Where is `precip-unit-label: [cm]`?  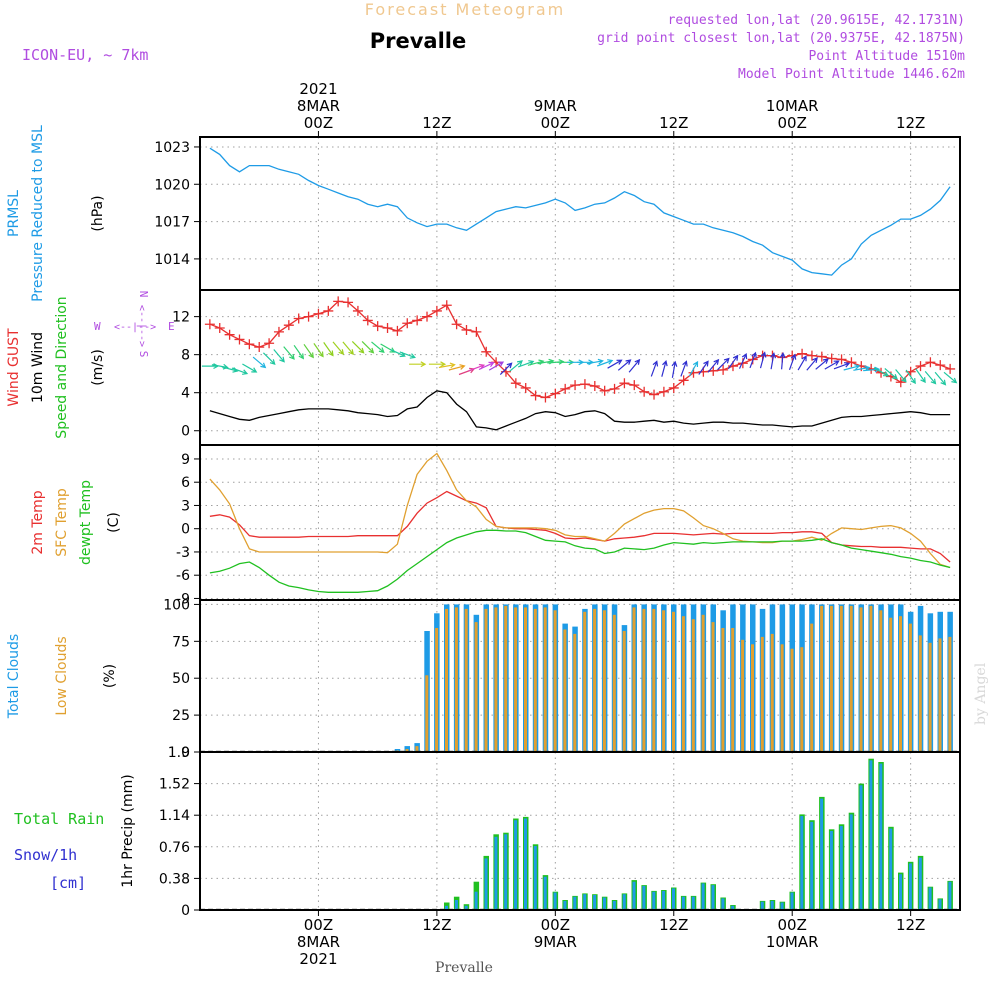 precip-unit-label: [cm] is located at coordinates (68, 883).